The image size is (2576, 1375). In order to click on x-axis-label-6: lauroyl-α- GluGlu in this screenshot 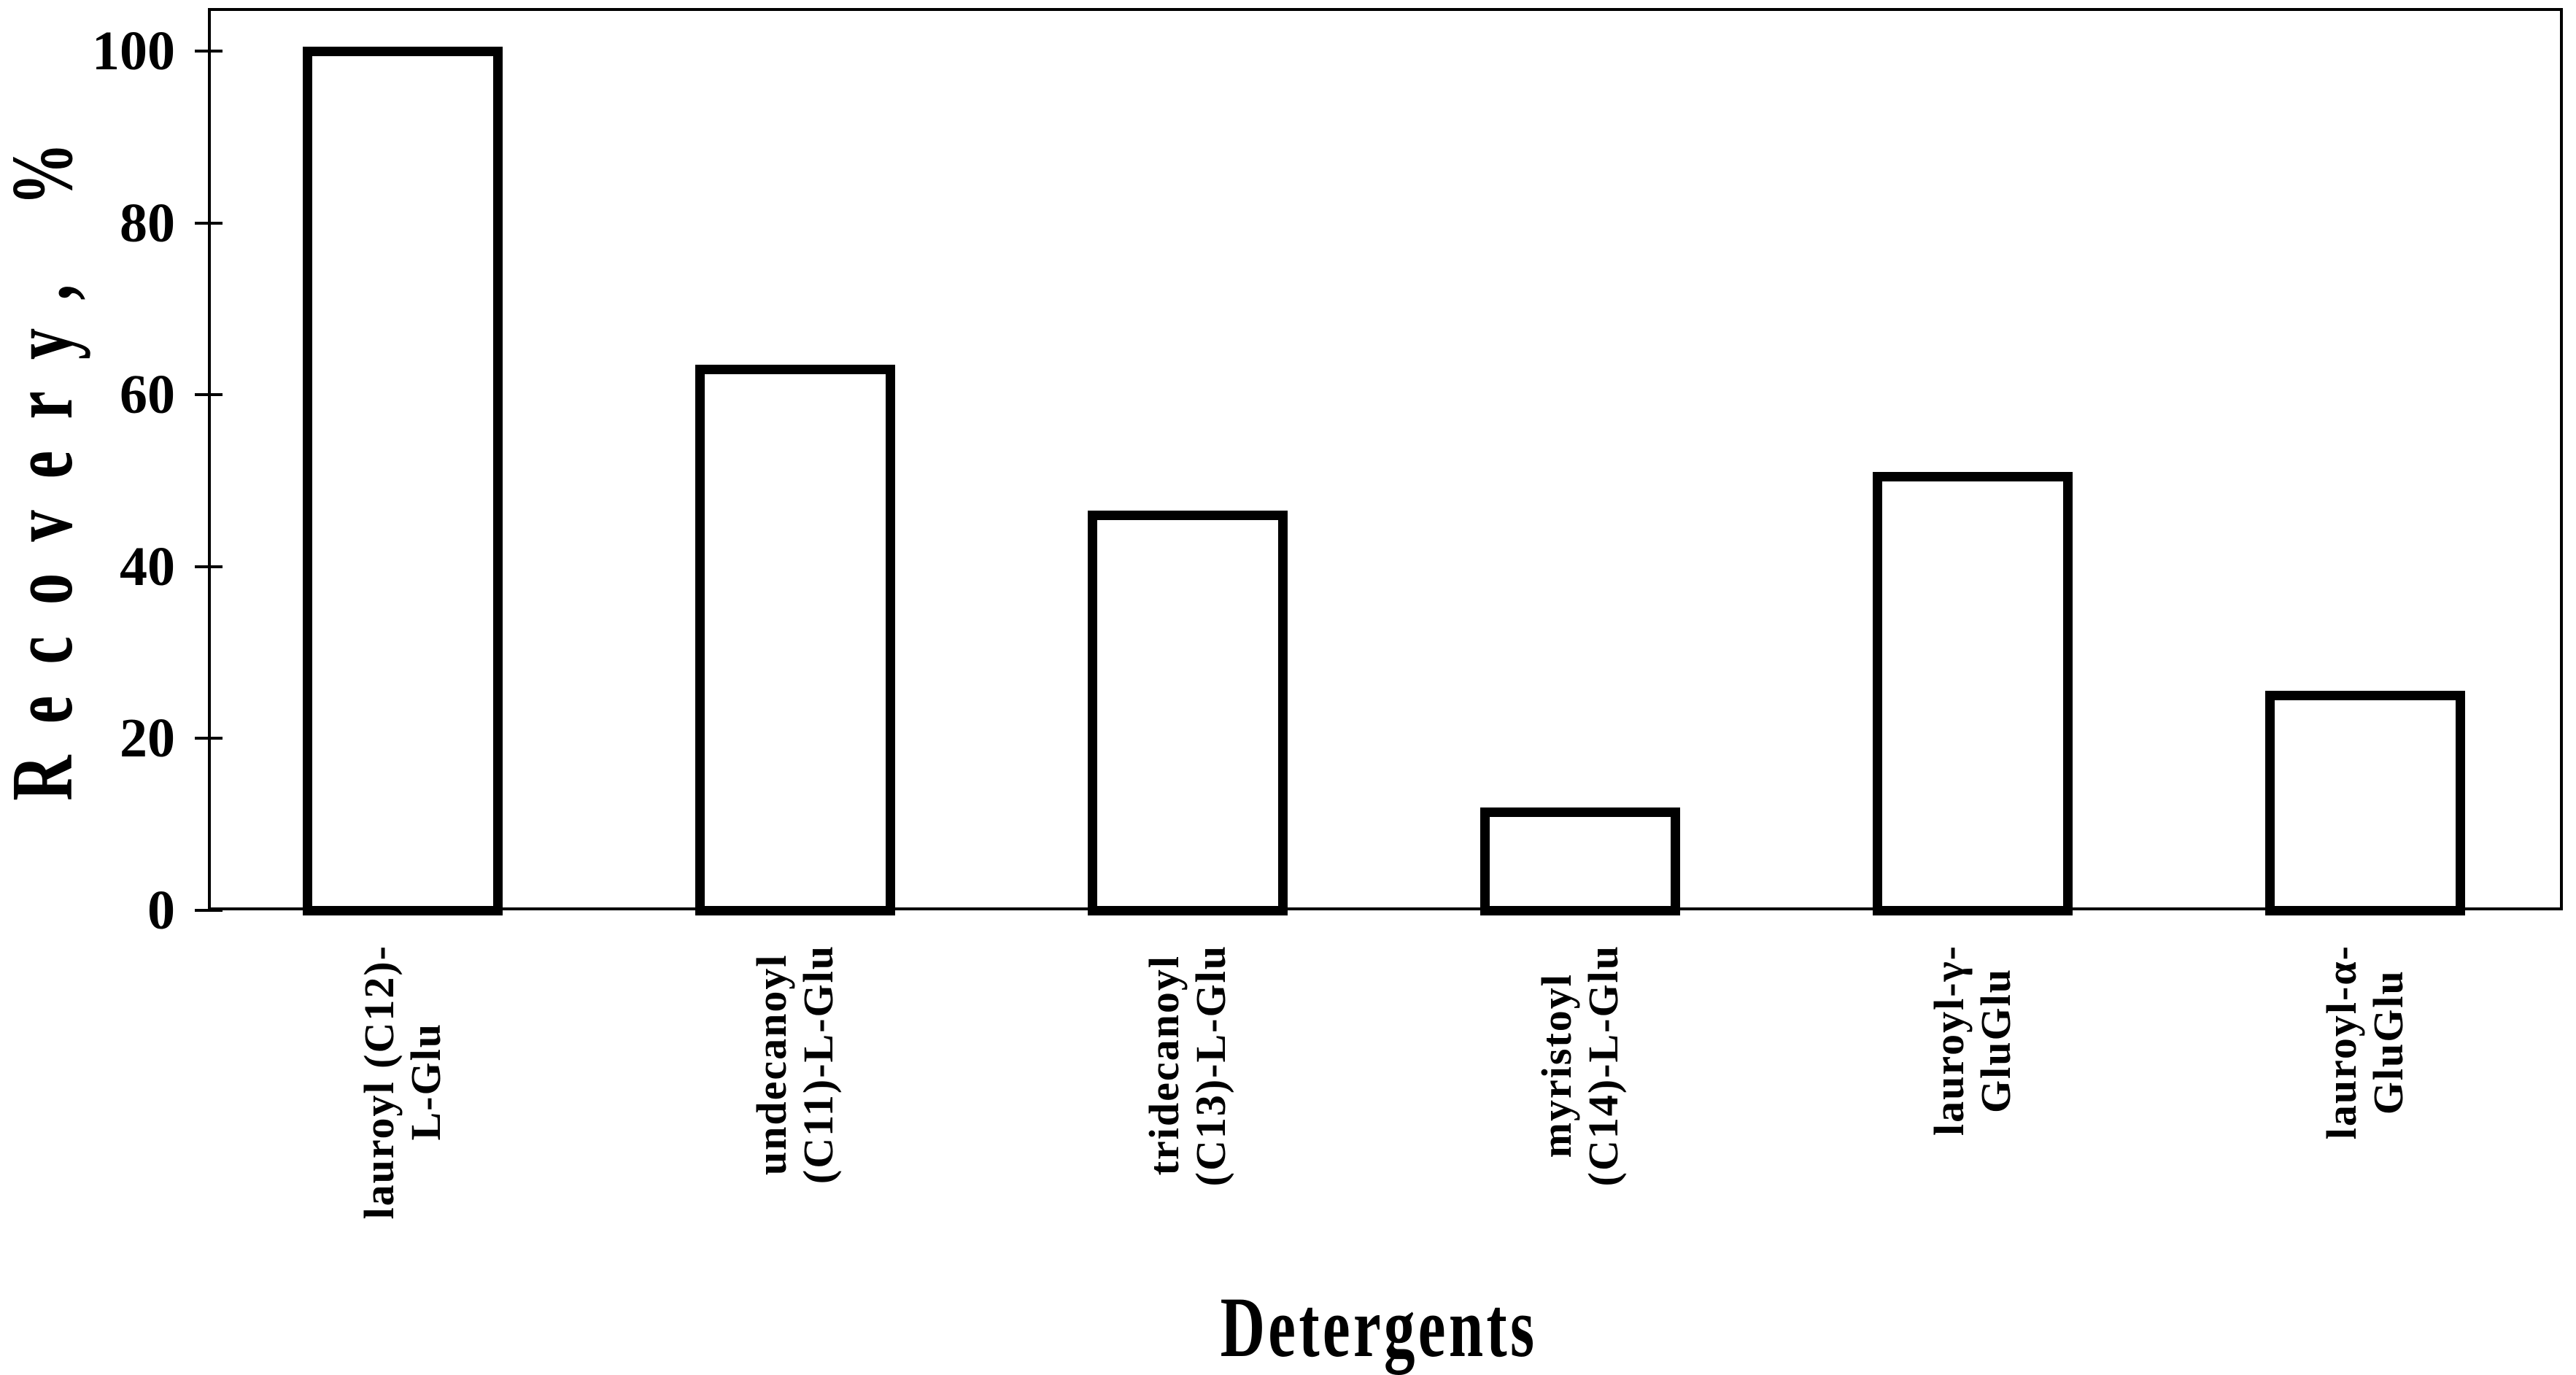, I will do `click(2365, 1042)`.